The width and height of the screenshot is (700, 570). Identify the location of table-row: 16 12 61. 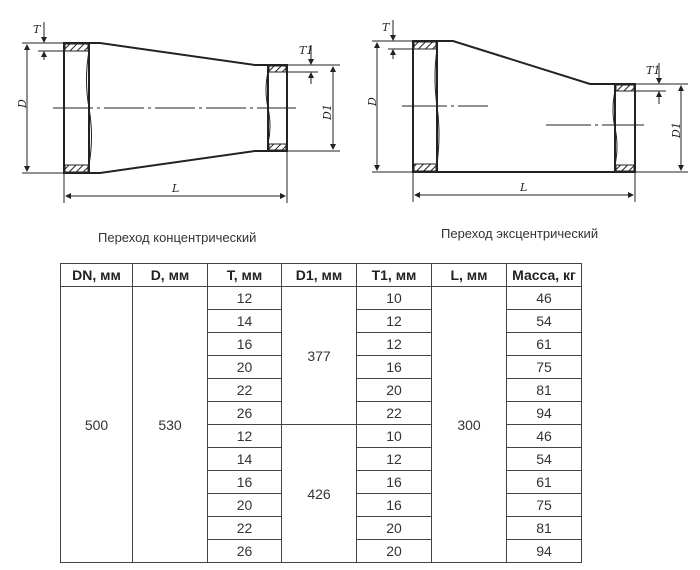
(321, 344).